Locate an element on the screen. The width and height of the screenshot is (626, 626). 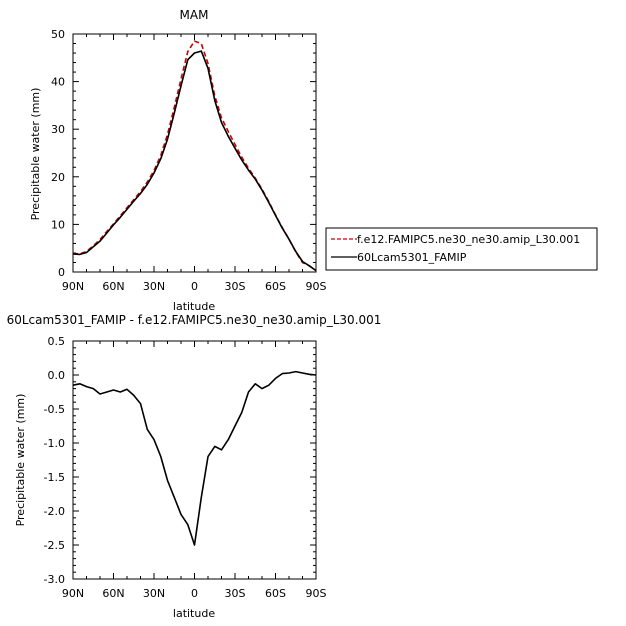
top-x-tick-label: 60N is located at coordinates (113, 286).